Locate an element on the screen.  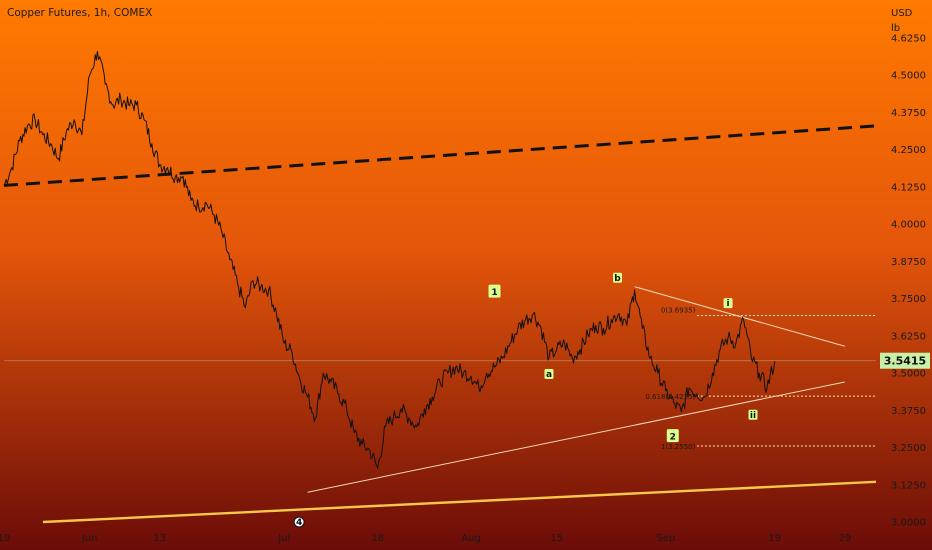
x-tick-label: 18 is located at coordinates (377, 538).